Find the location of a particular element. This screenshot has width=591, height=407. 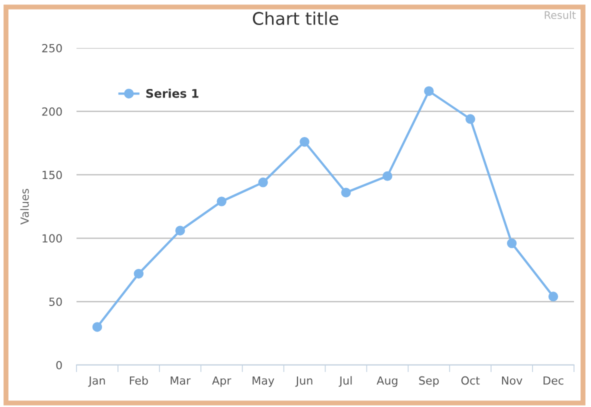

x-tick-label: Aug is located at coordinates (387, 381).